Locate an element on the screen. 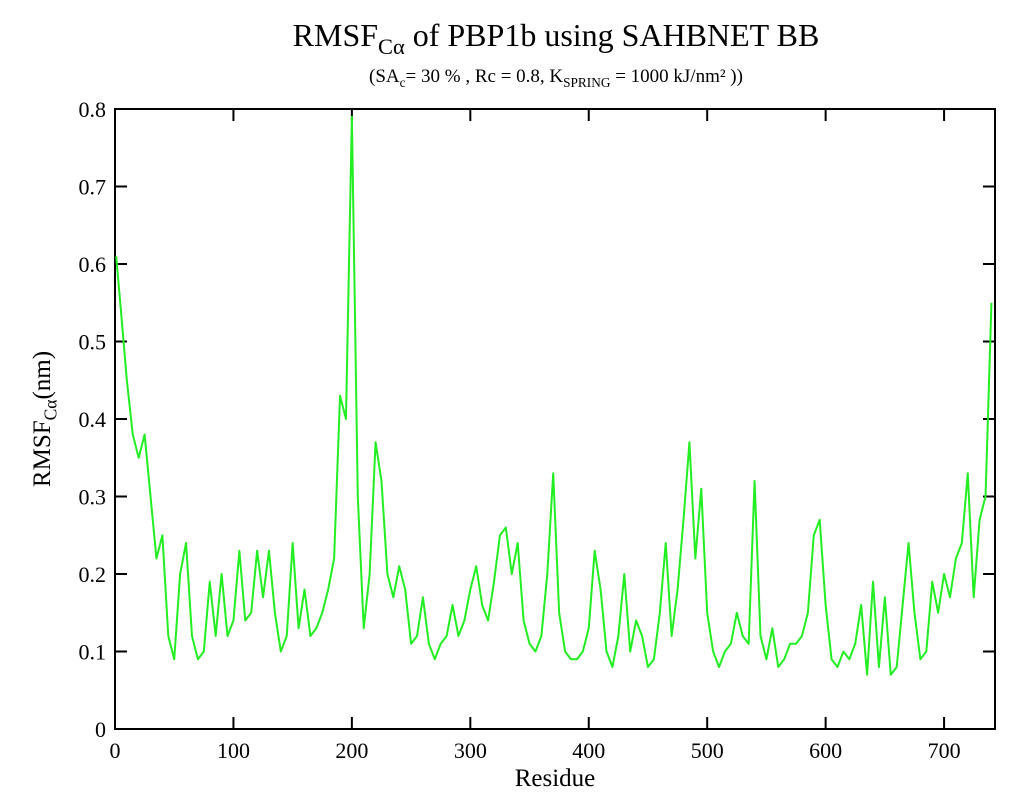 The image size is (1024, 806). chart-title: RMSFCα of PBP1b using SAHBNET BB is located at coordinates (556, 38).